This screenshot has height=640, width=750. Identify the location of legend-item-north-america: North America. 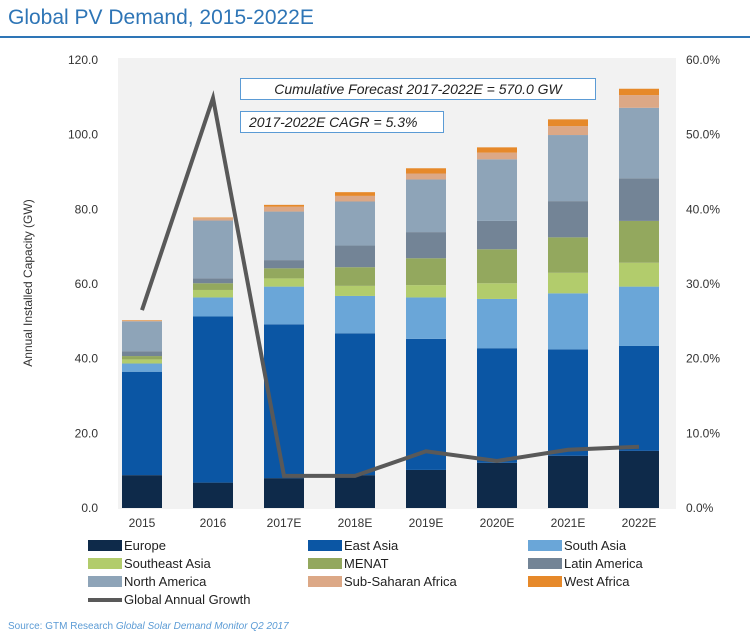
(147, 581).